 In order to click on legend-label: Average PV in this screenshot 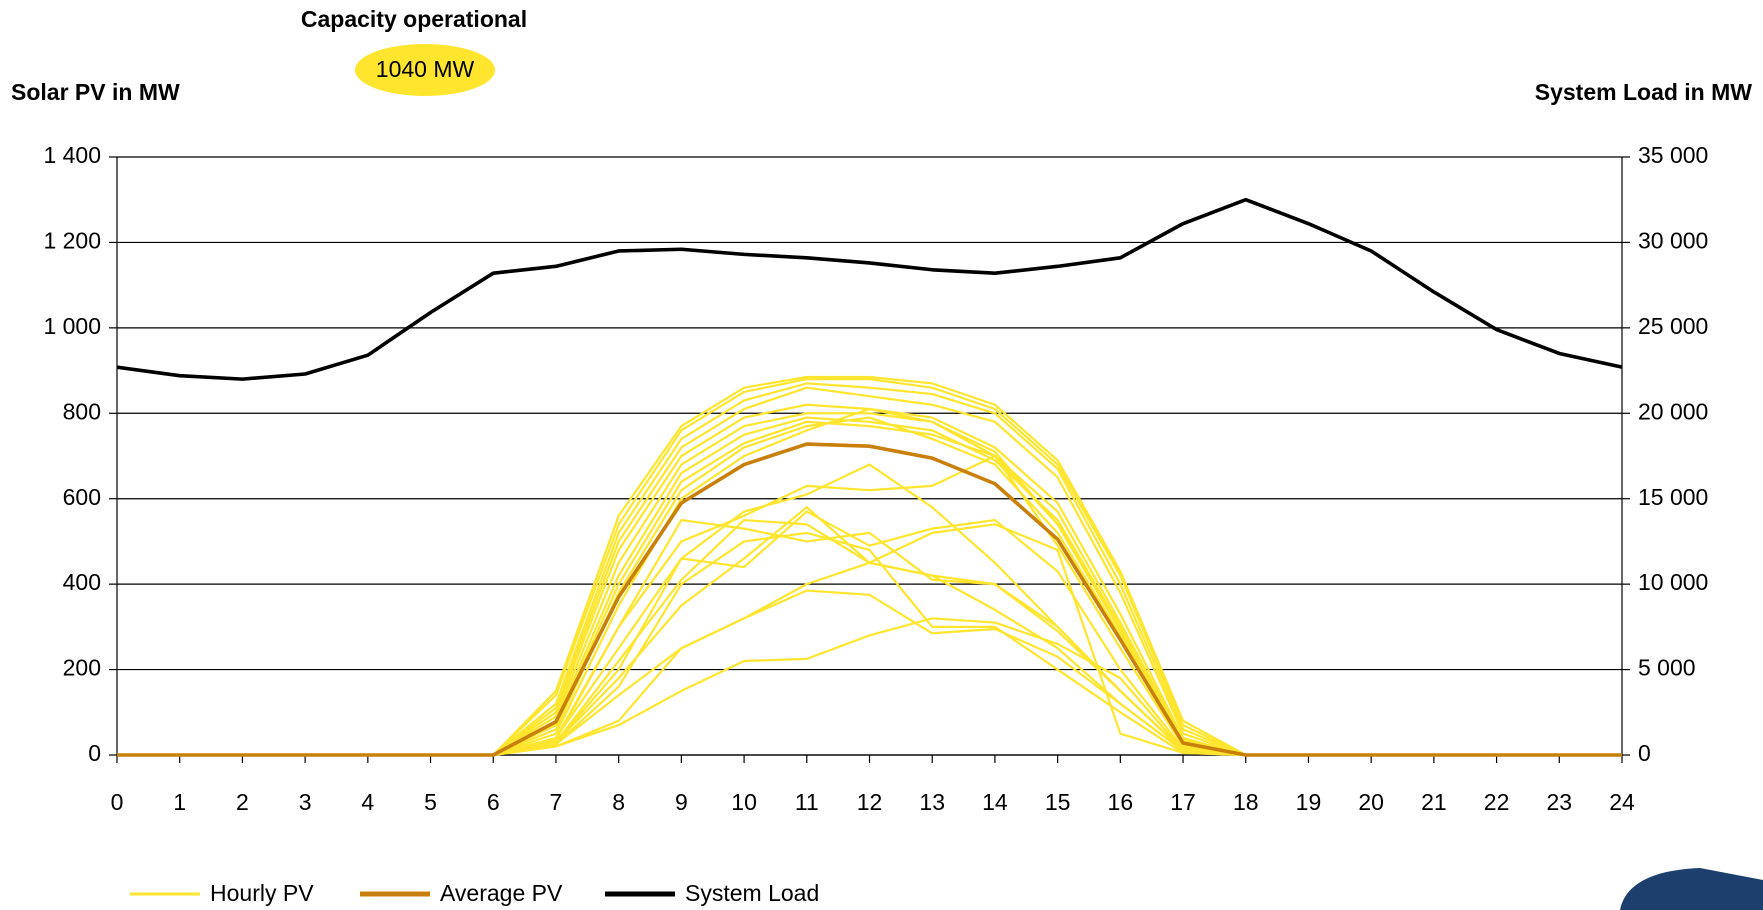, I will do `click(501, 893)`.